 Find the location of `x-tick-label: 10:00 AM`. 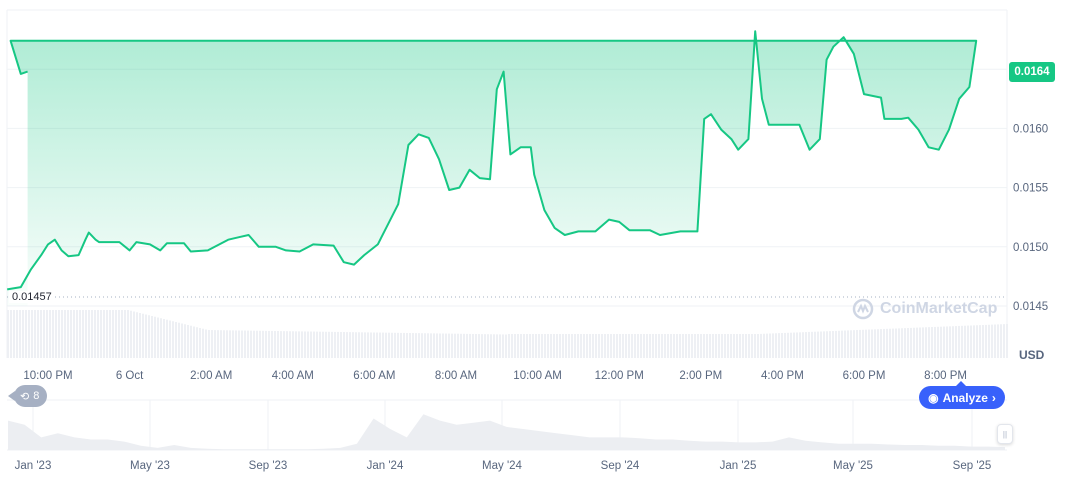

x-tick-label: 10:00 AM is located at coordinates (537, 376).